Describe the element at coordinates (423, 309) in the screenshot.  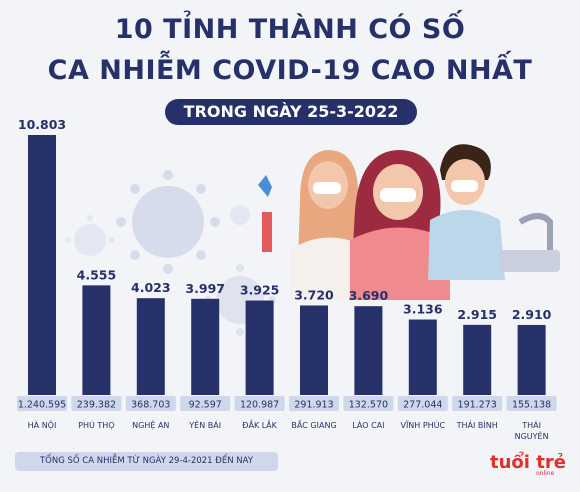
I see `bar-value-label: 3.136` at that location.